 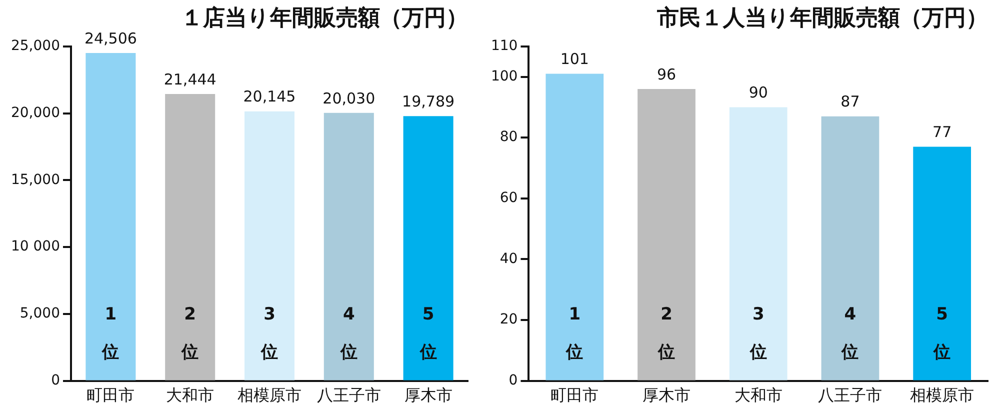 I want to click on data-label: 24,506, so click(x=110, y=38).